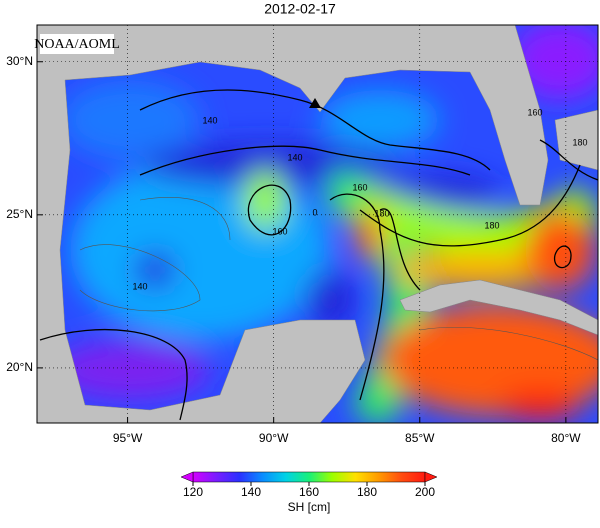  I want to click on x-tick-label: 90°W, so click(274, 438).